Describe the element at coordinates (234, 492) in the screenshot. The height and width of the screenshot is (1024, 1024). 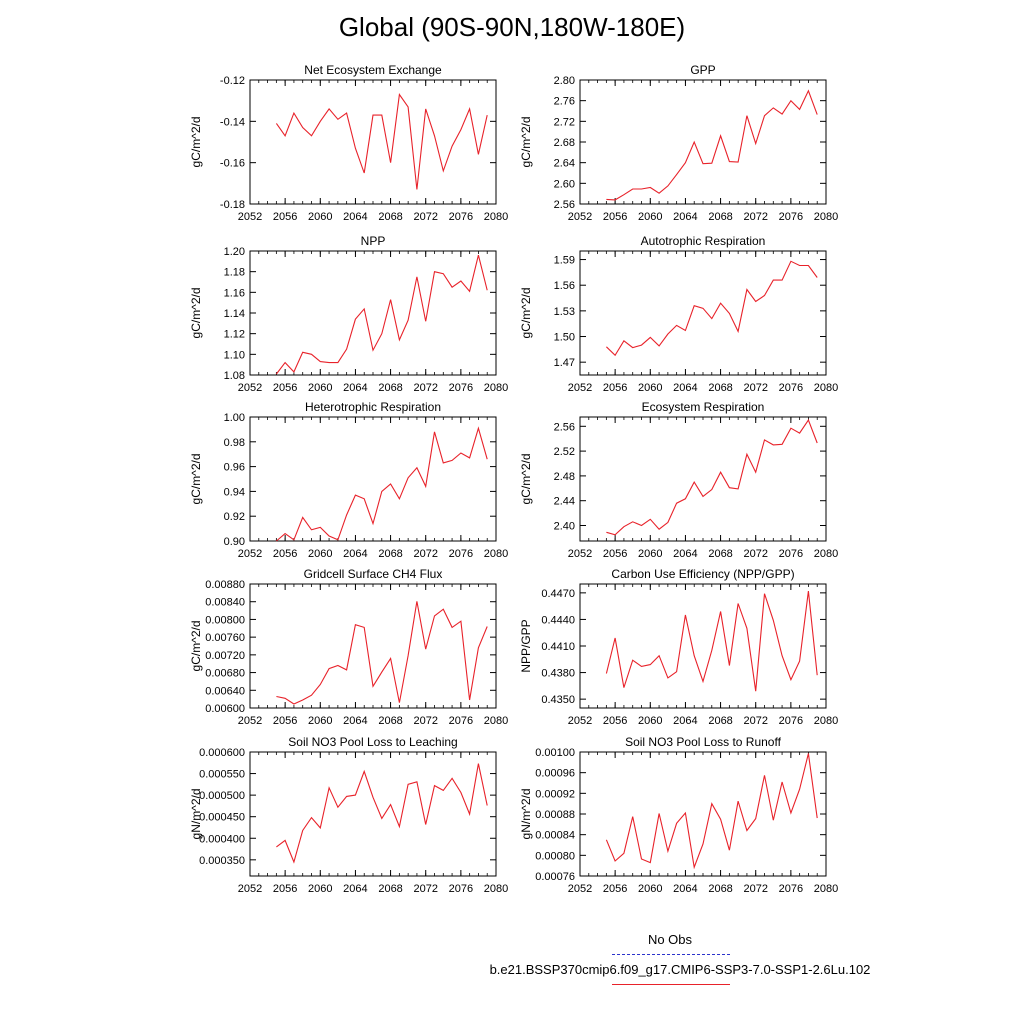
I see `y-tick-label: 0.94` at that location.